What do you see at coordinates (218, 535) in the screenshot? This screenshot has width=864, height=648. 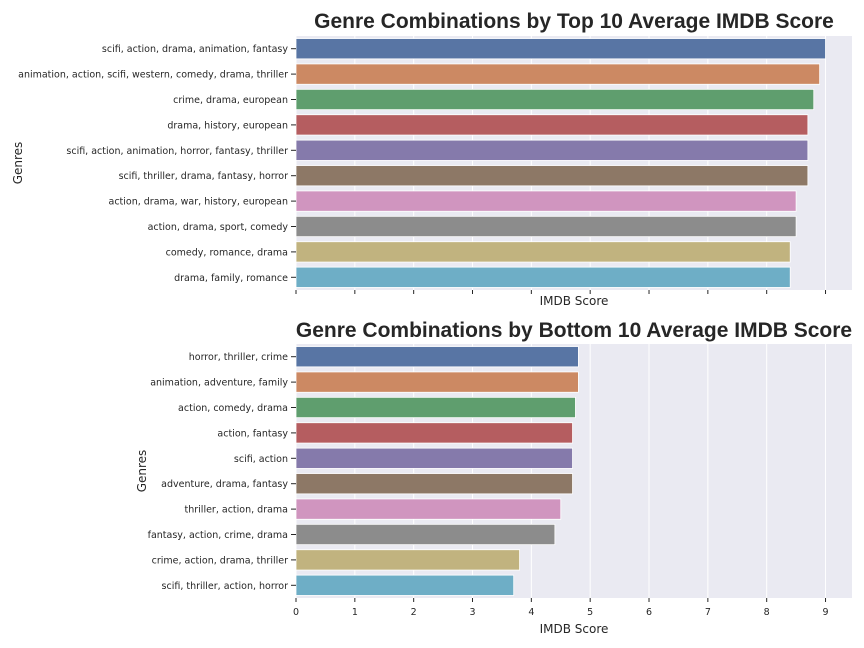 I see `bottom-category-label: fantasy, action, crime, drama` at bounding box center [218, 535].